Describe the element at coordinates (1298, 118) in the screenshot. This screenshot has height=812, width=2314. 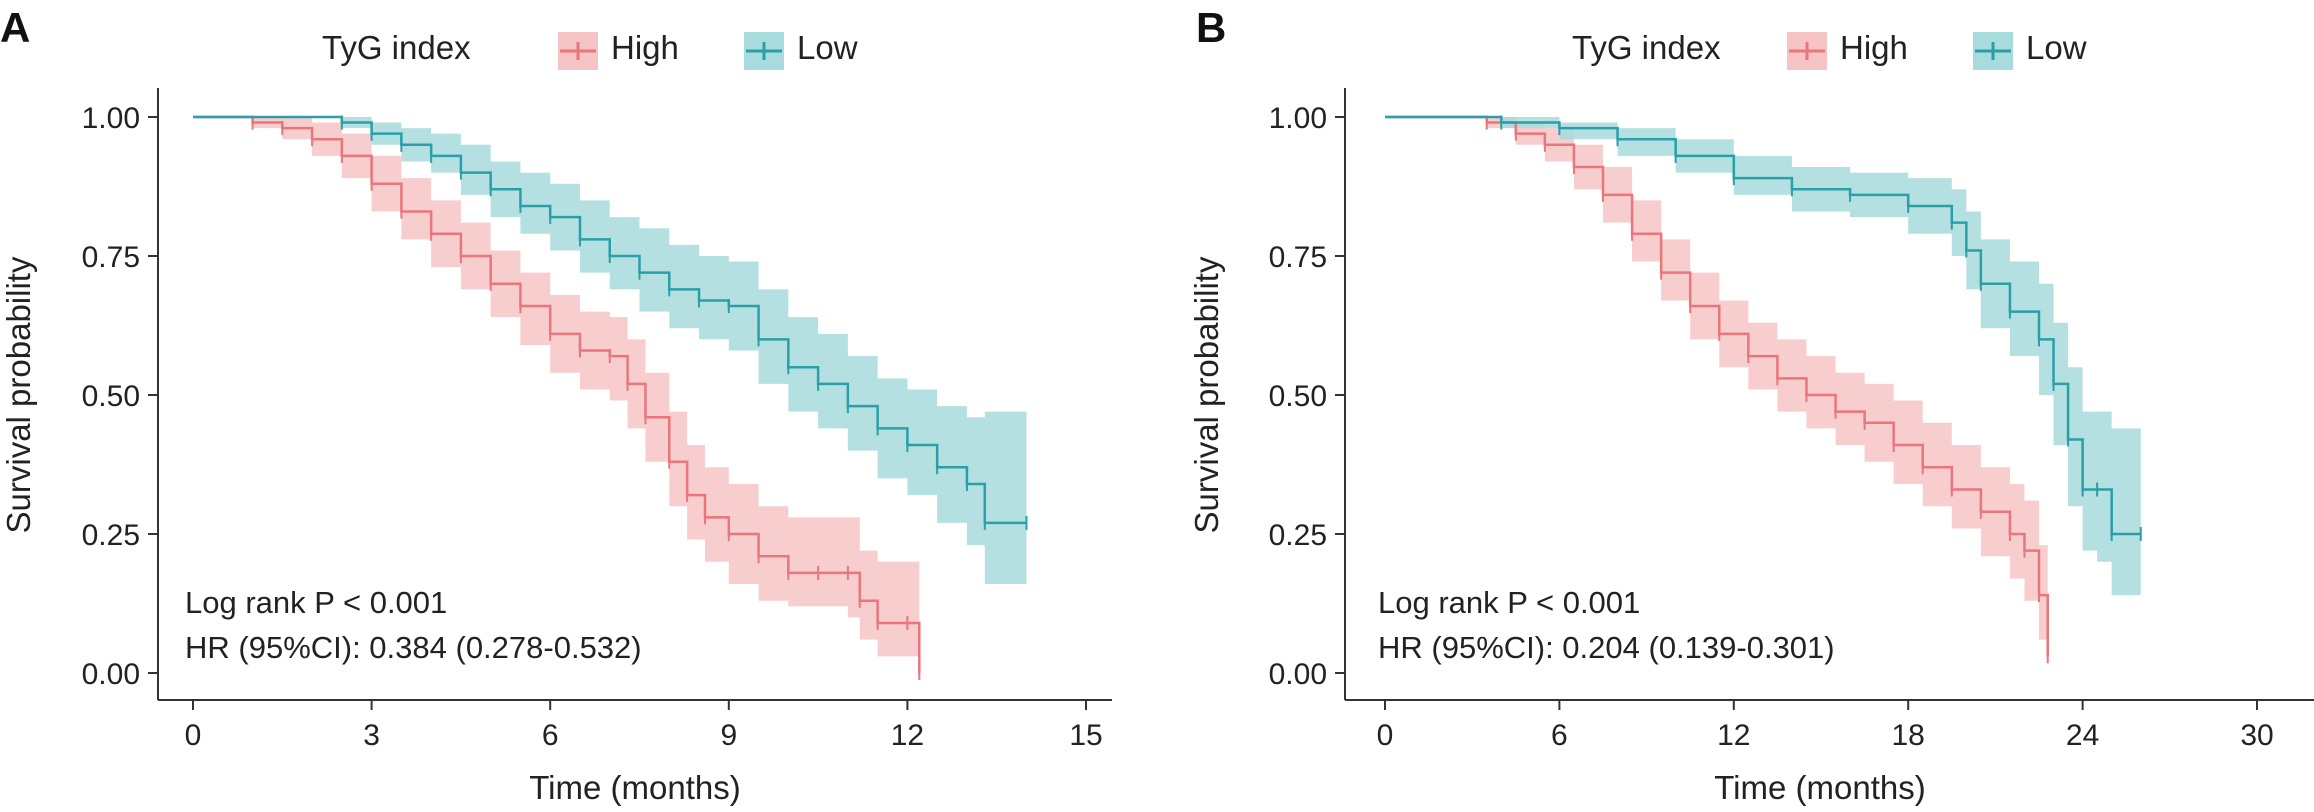
I see `y-tick-label-b: 1.00` at that location.